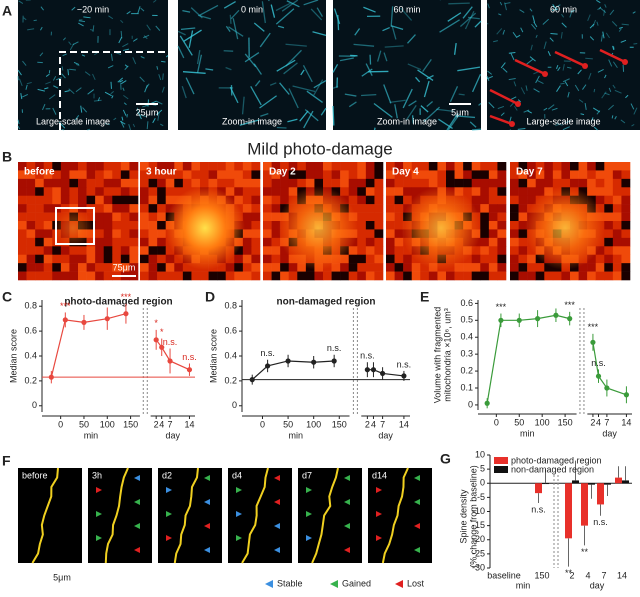 This screenshot has height=597, width=640. Describe the element at coordinates (88, 345) in the screenshot. I see `series-line` at that location.